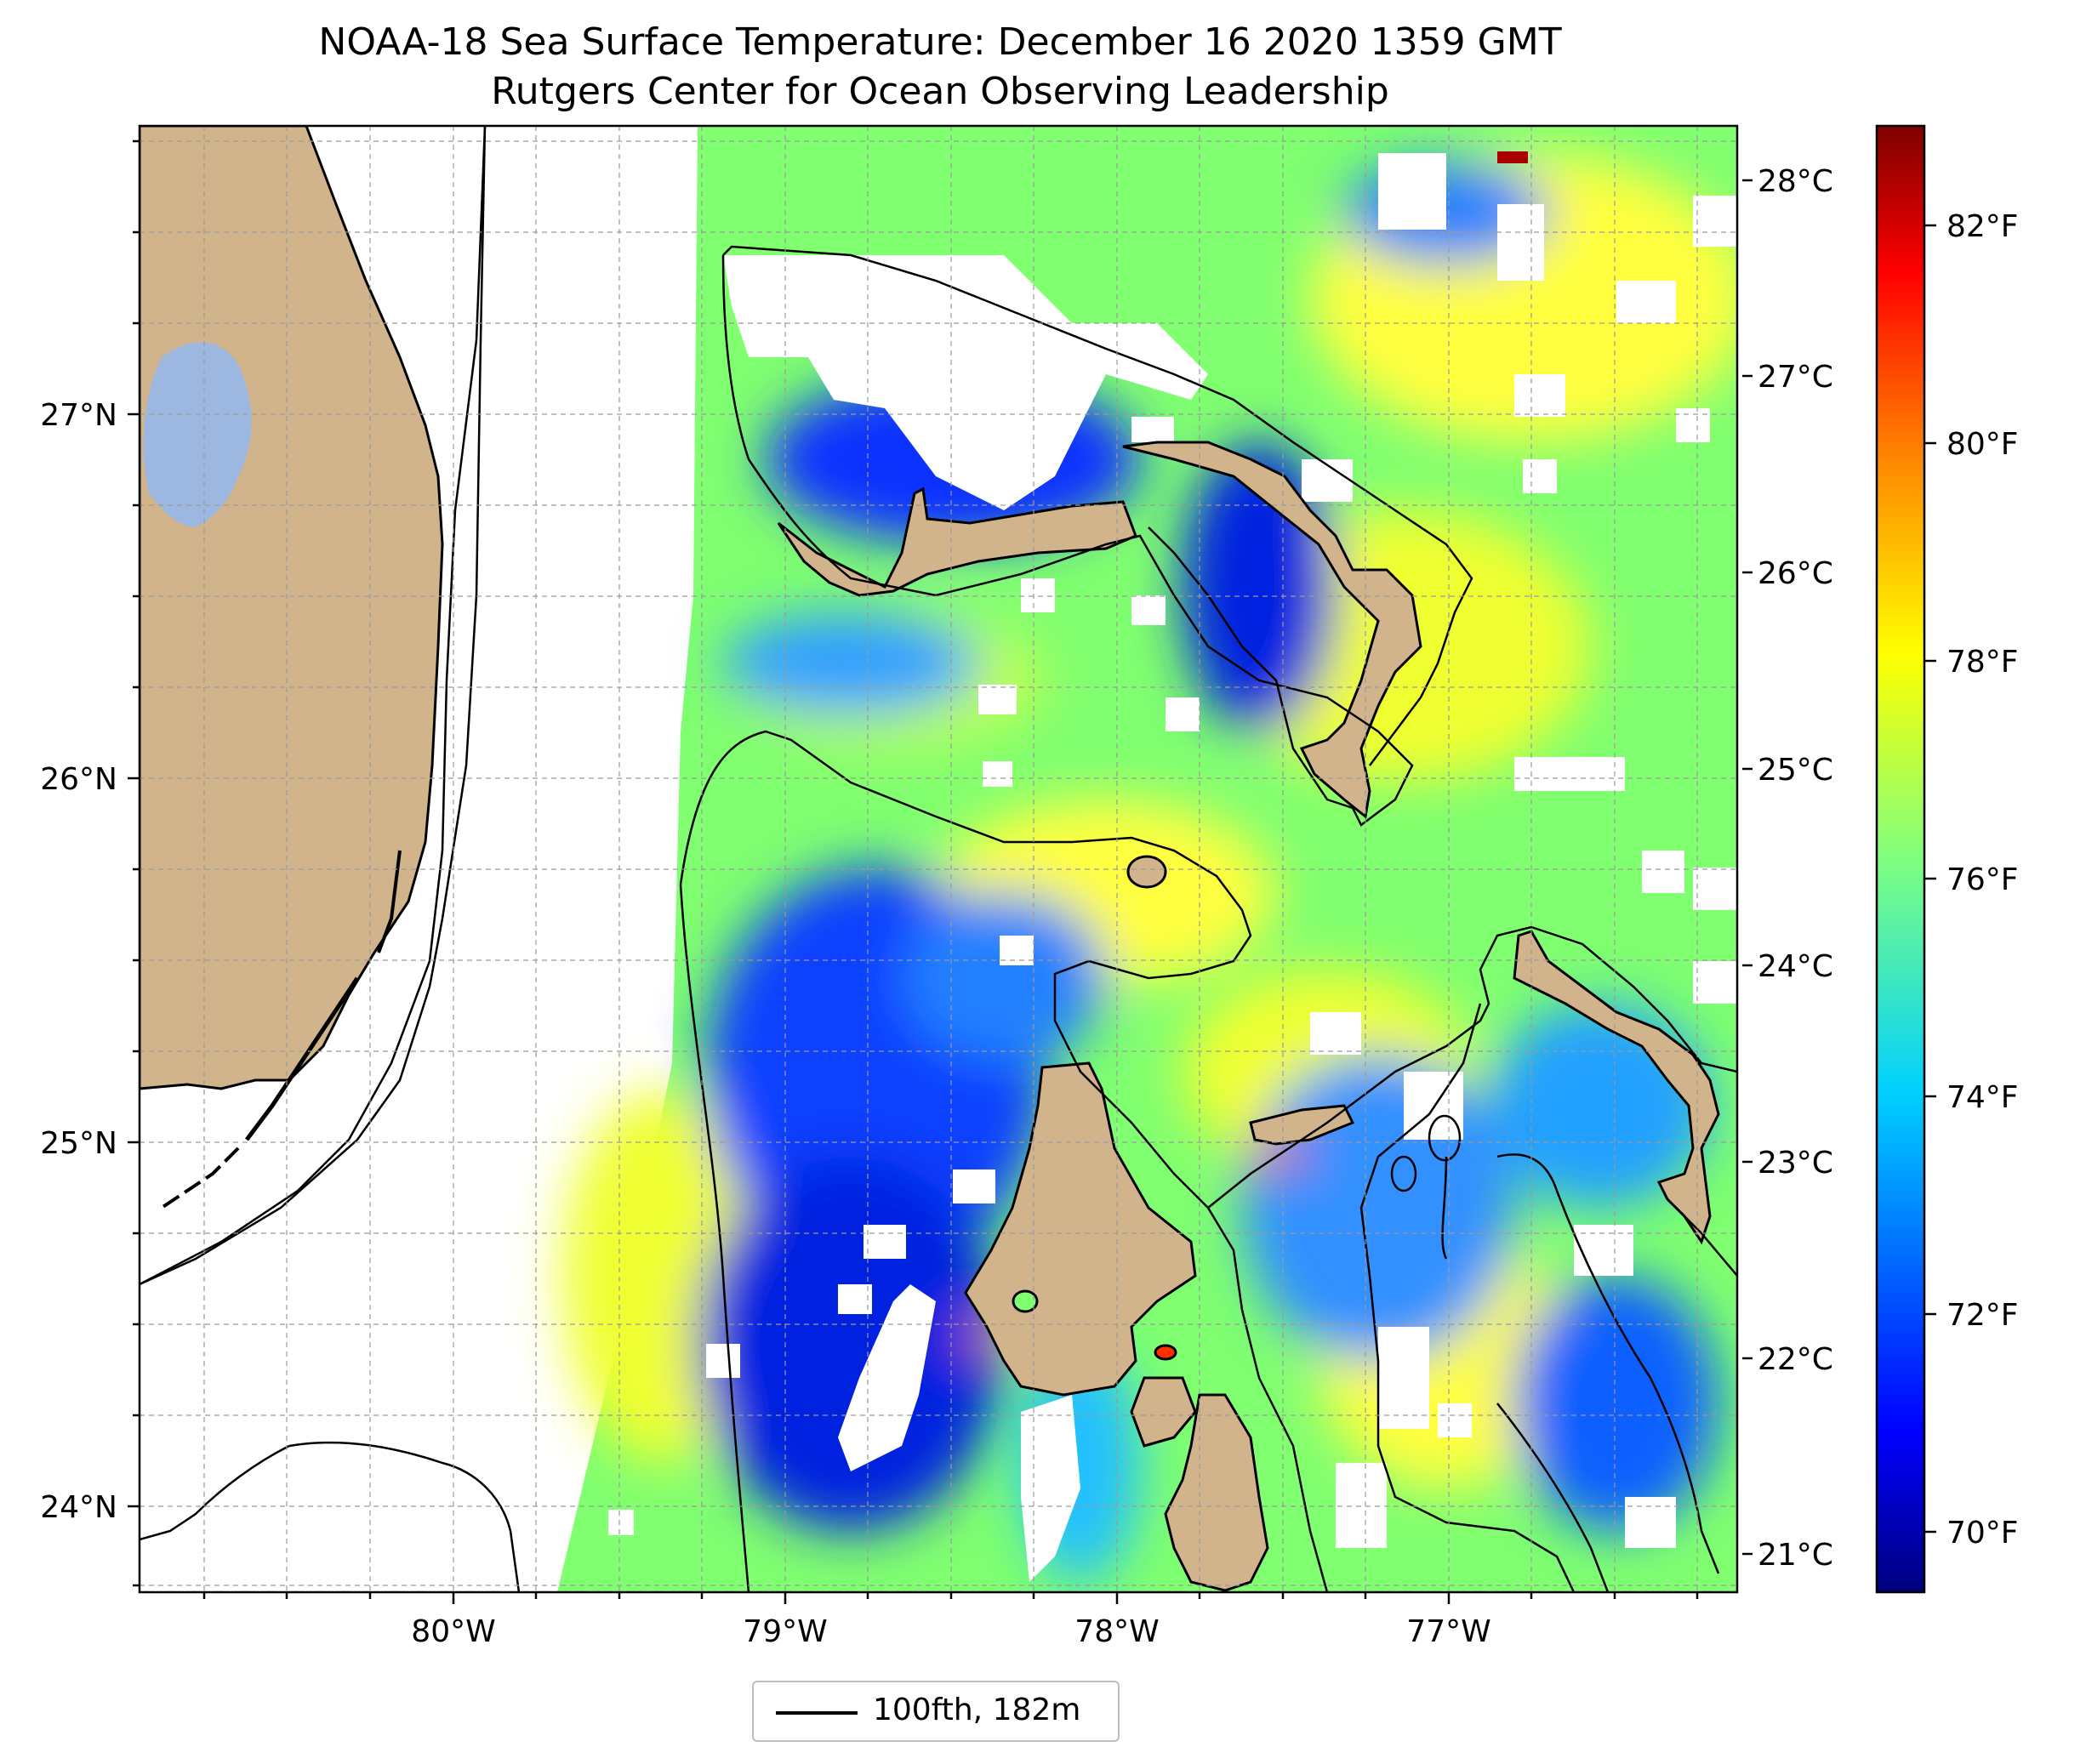  Describe the element at coordinates (453, 1631) in the screenshot. I see `lon-label: 80°W` at that location.